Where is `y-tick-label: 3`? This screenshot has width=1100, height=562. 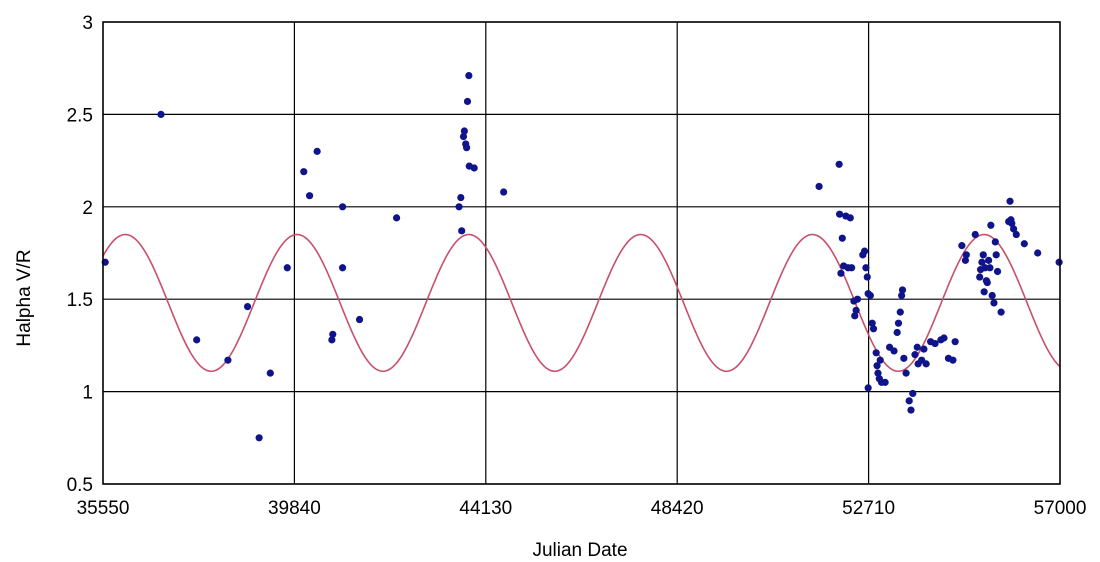 y-tick-label: 3 is located at coordinates (87, 23).